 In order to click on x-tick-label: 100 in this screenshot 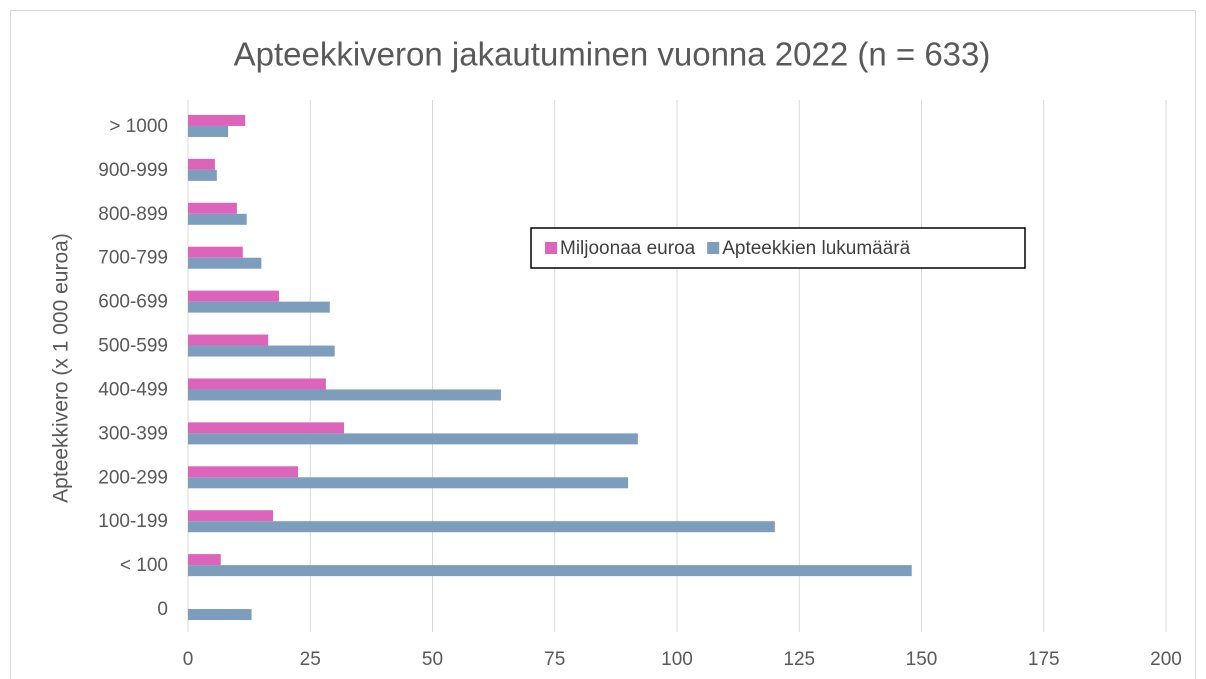, I will do `click(677, 659)`.